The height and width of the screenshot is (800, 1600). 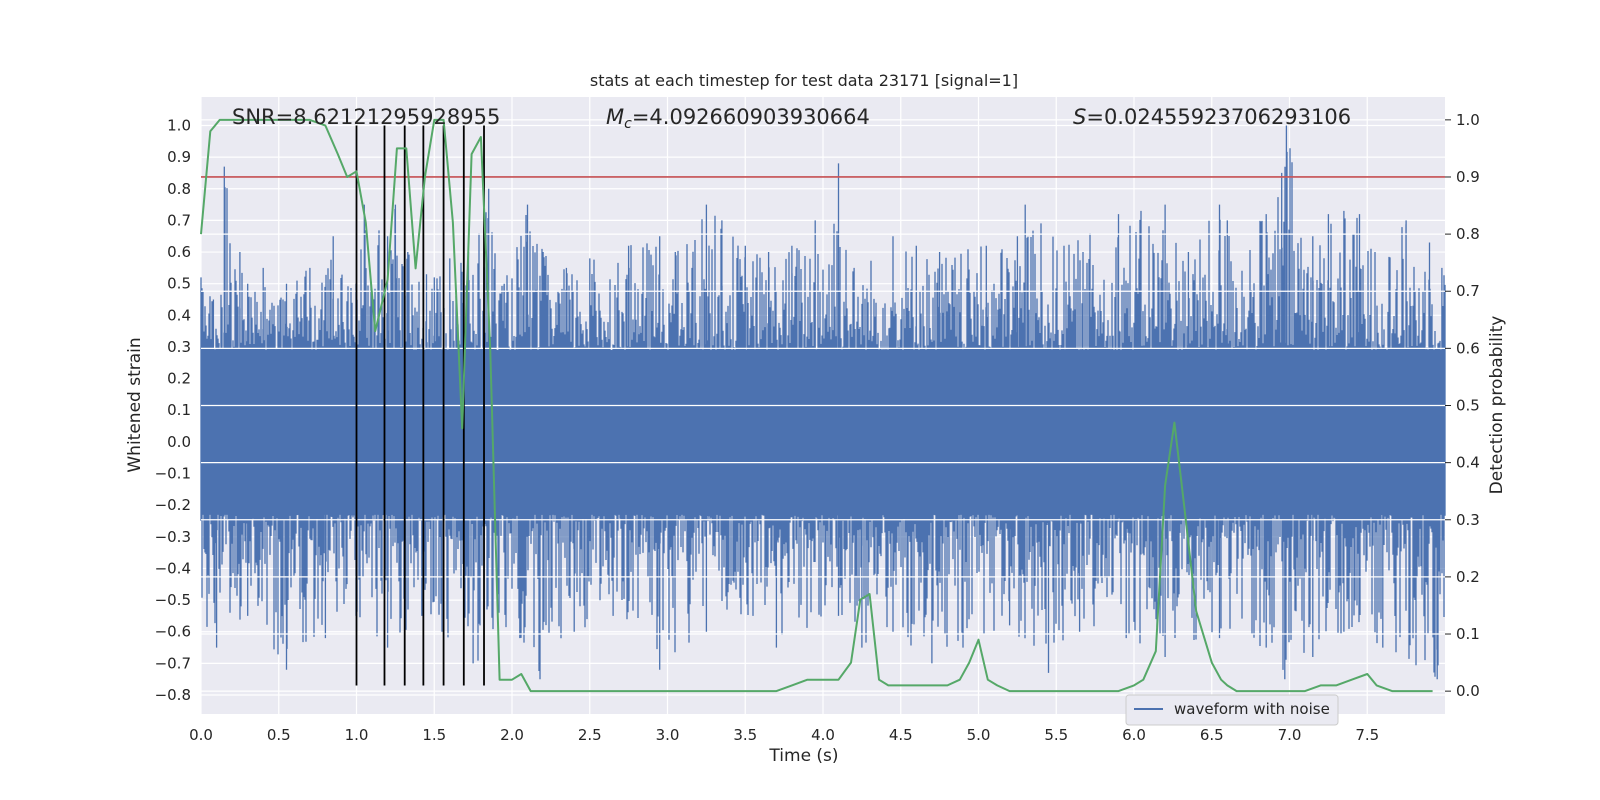 What do you see at coordinates (179, 157) in the screenshot?
I see `y-left-tick-label: 0.9` at bounding box center [179, 157].